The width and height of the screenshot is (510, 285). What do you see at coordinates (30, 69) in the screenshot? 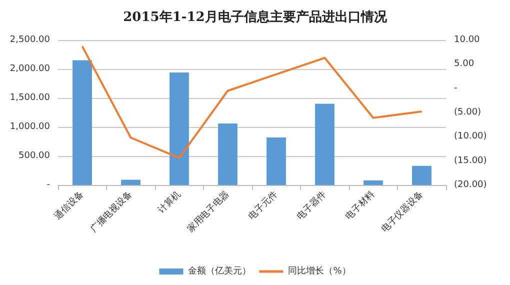
I see `y-tick-label: 2,000.00` at bounding box center [30, 69].